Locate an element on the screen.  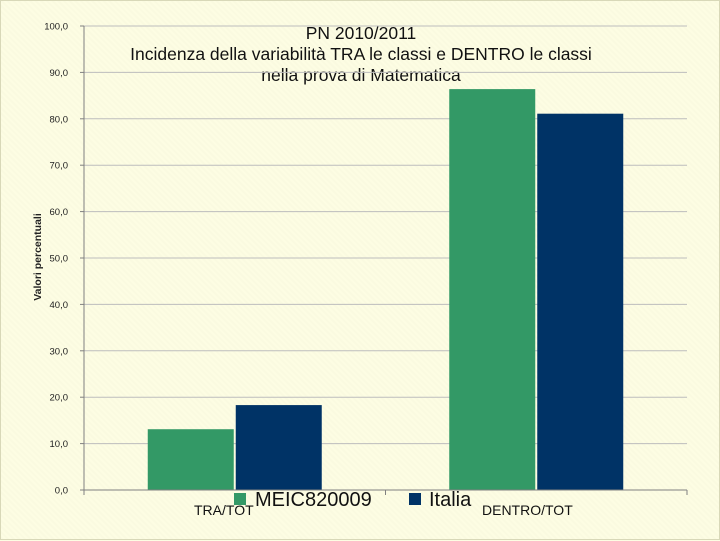
chart-title-line-3: nella prova di Matematica is located at coordinates (361, 75).